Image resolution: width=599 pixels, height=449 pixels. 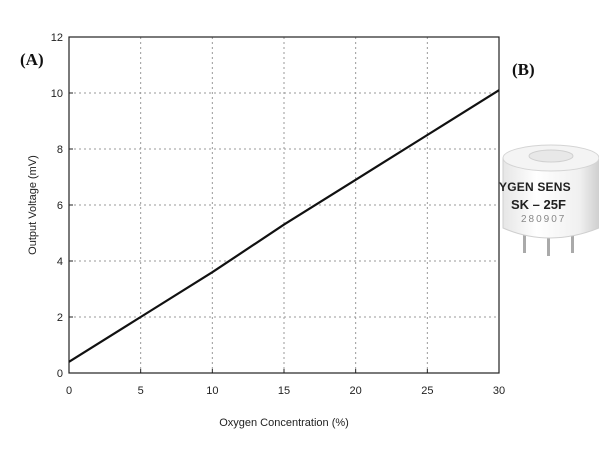 I want to click on y-tick-label: 0, so click(x=60, y=374).